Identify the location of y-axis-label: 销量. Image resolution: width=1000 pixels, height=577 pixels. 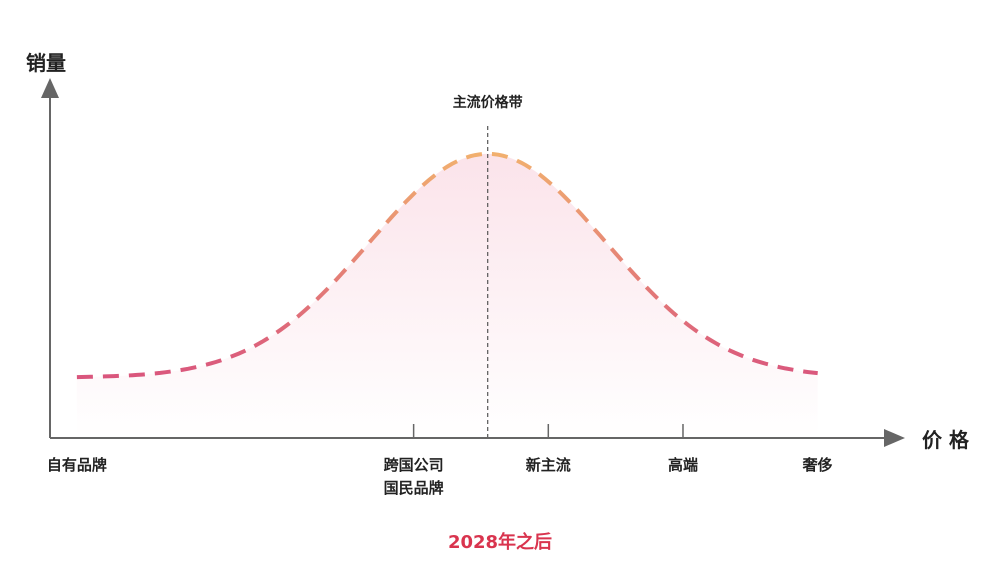
(46, 63).